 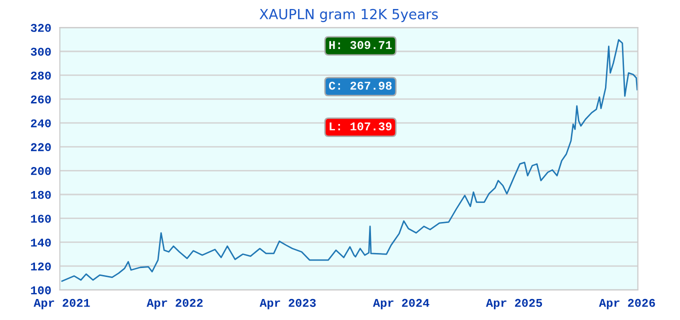 I want to click on y-tick-label: 280, so click(x=40, y=76).